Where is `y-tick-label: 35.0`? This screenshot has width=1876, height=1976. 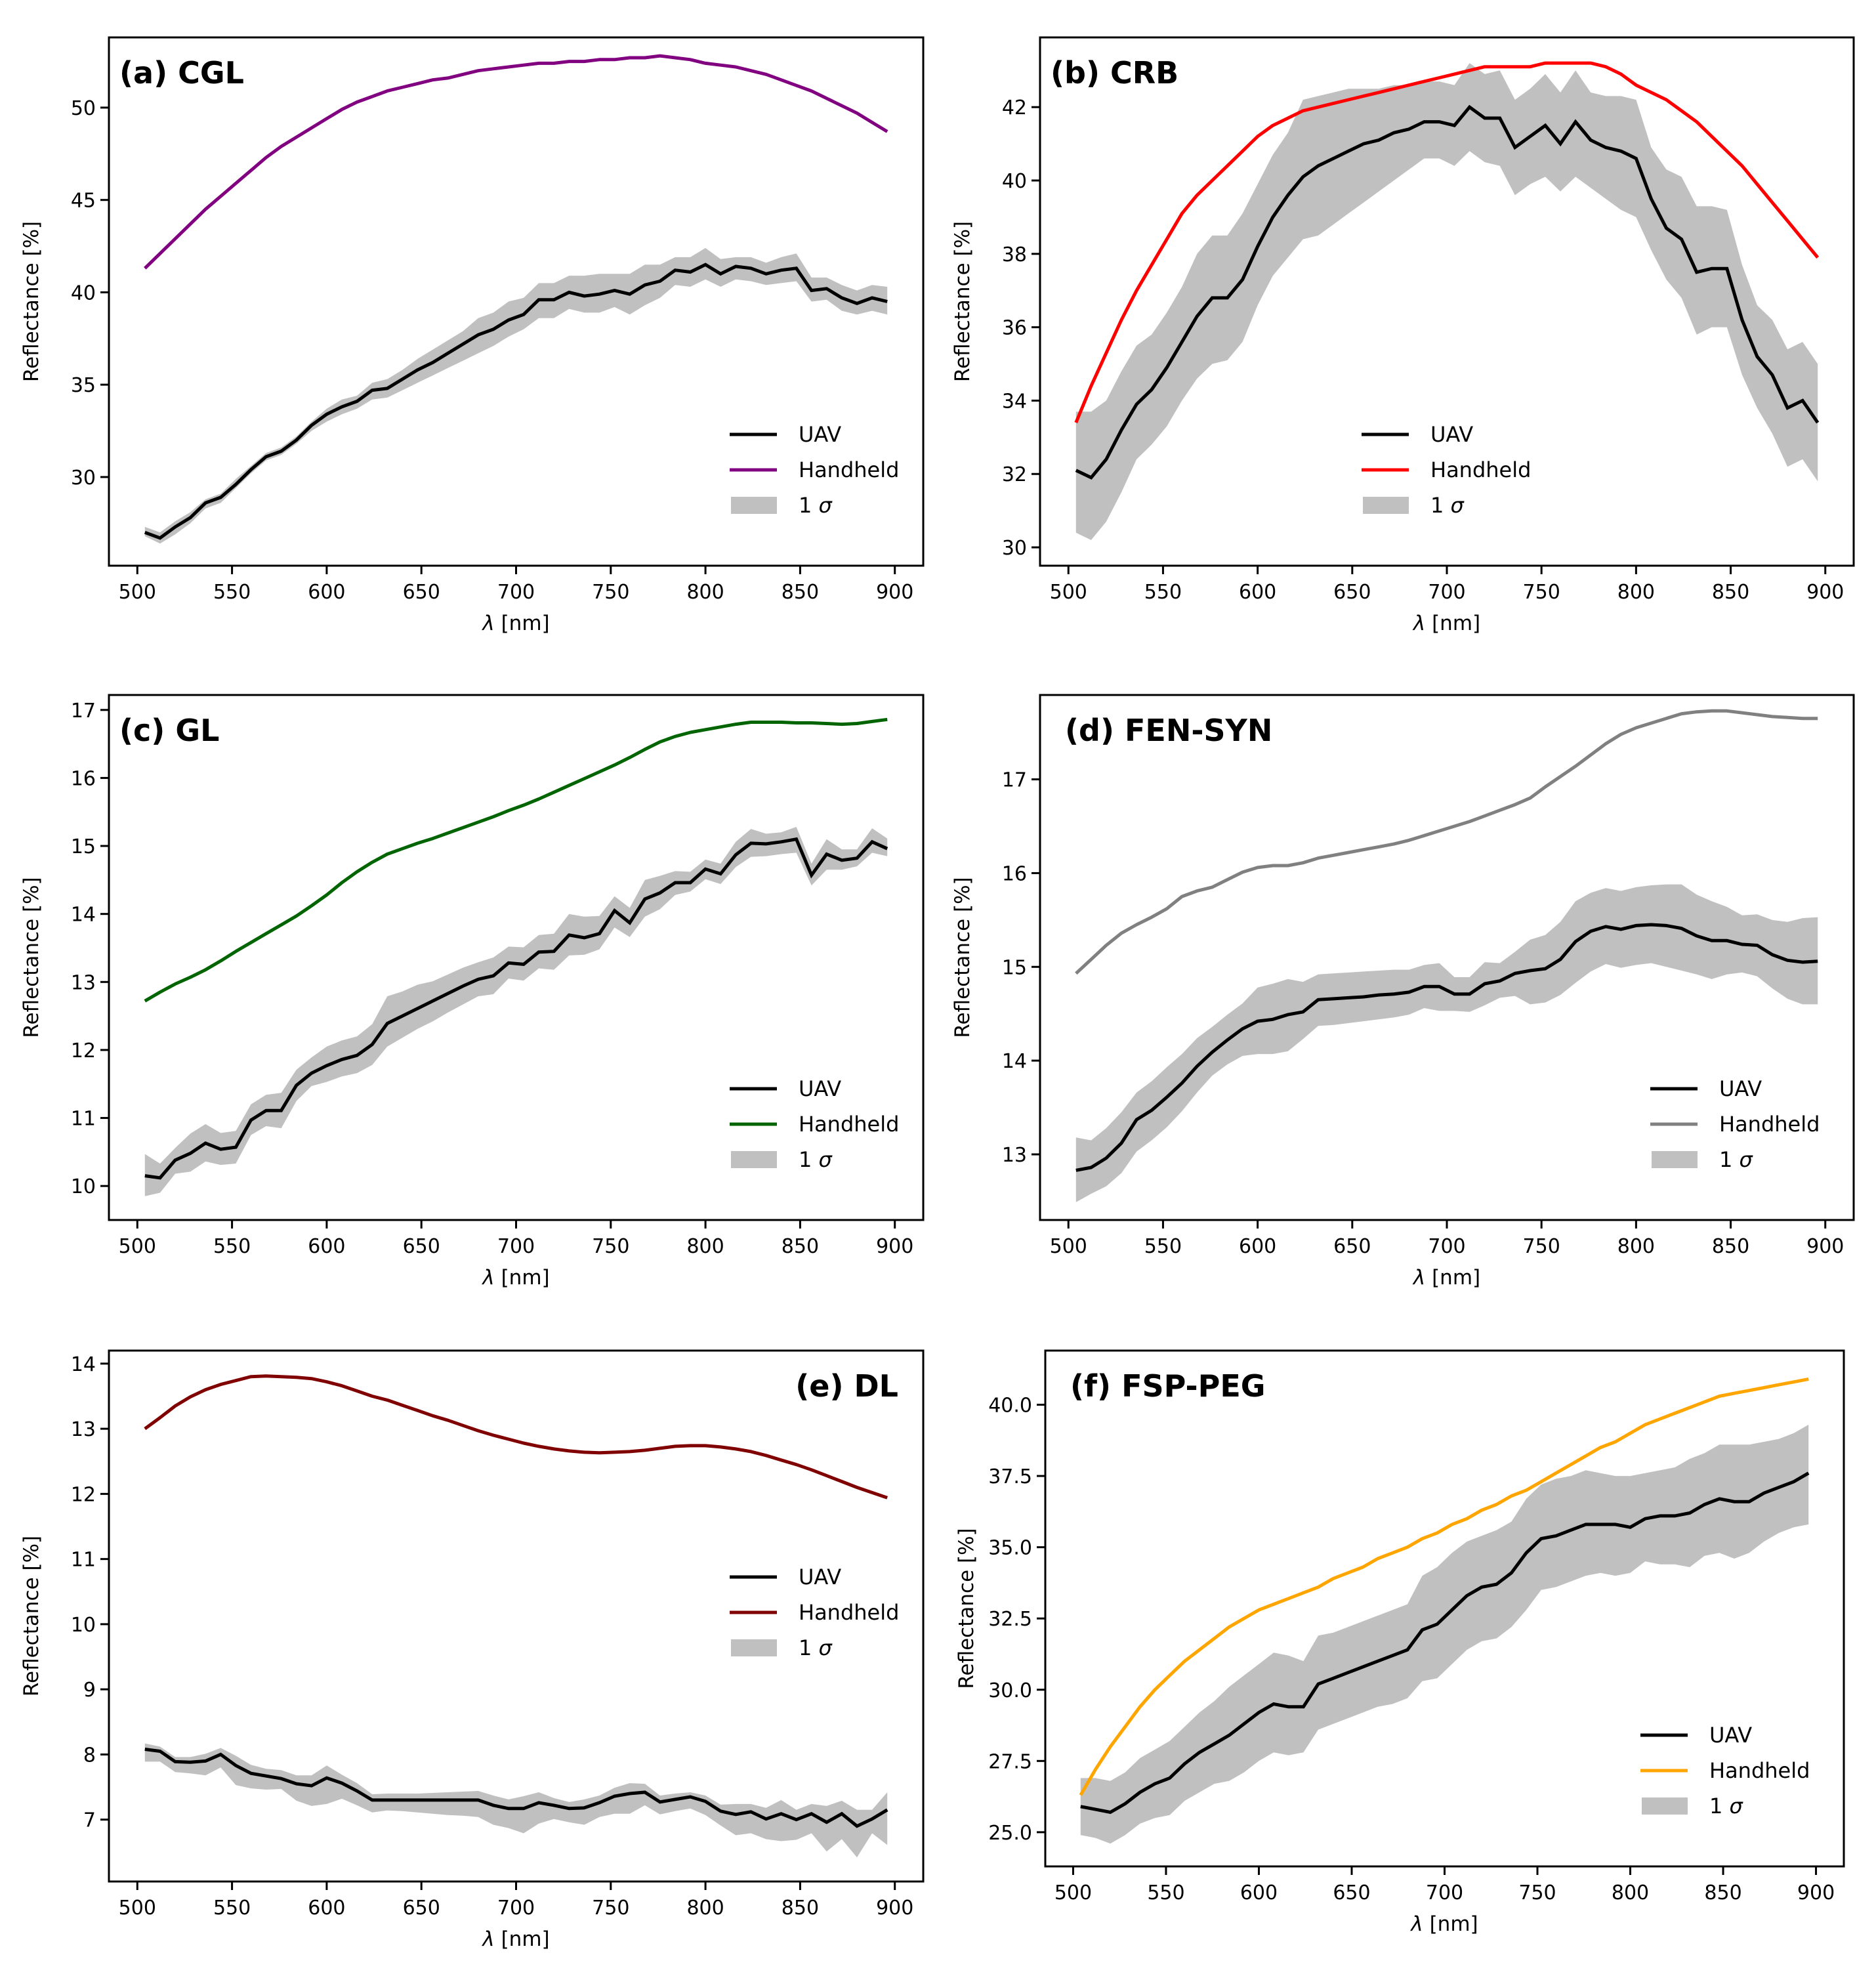
y-tick-label: 35.0 is located at coordinates (1010, 1549).